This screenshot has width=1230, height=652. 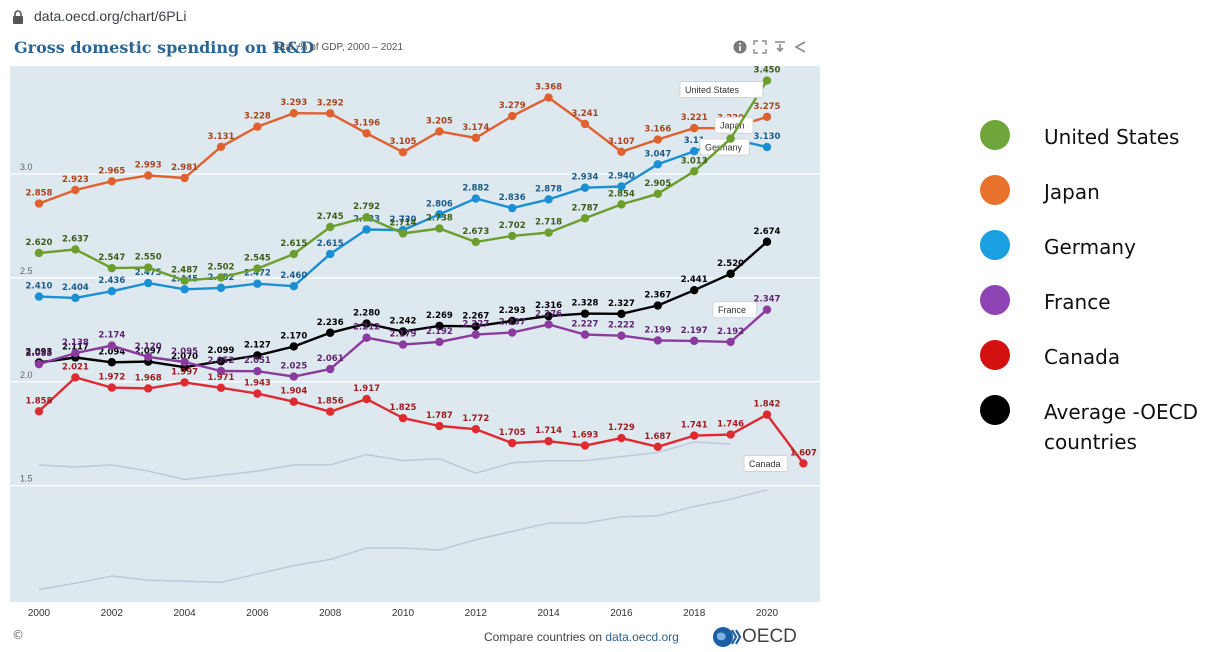 I want to click on data-label: 2.545, so click(x=257, y=259).